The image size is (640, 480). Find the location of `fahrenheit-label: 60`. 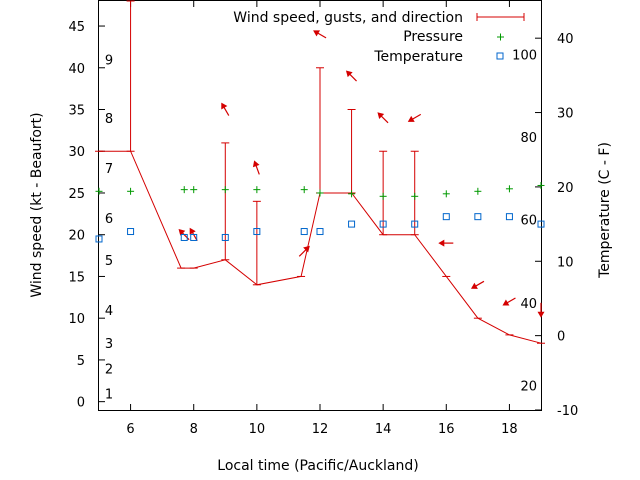

fahrenheit-label: 60 is located at coordinates (528, 221).